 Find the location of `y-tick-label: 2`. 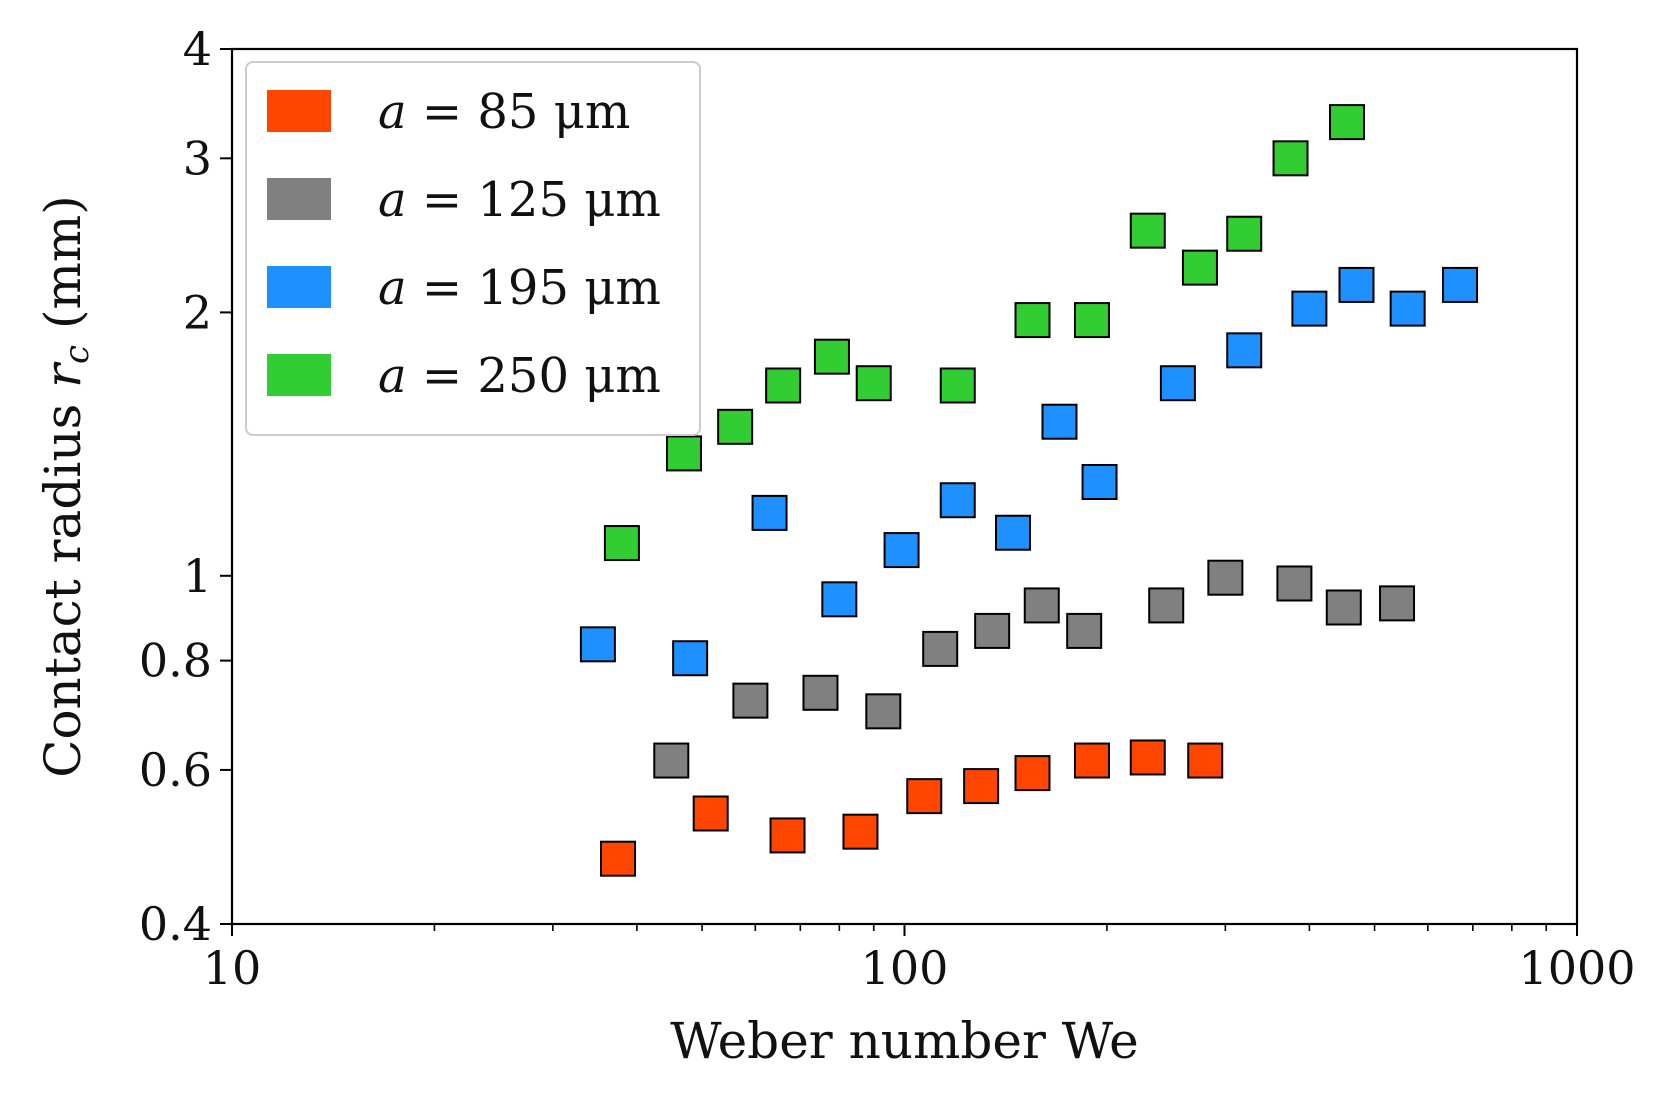

y-tick-label: 2 is located at coordinates (197, 312).